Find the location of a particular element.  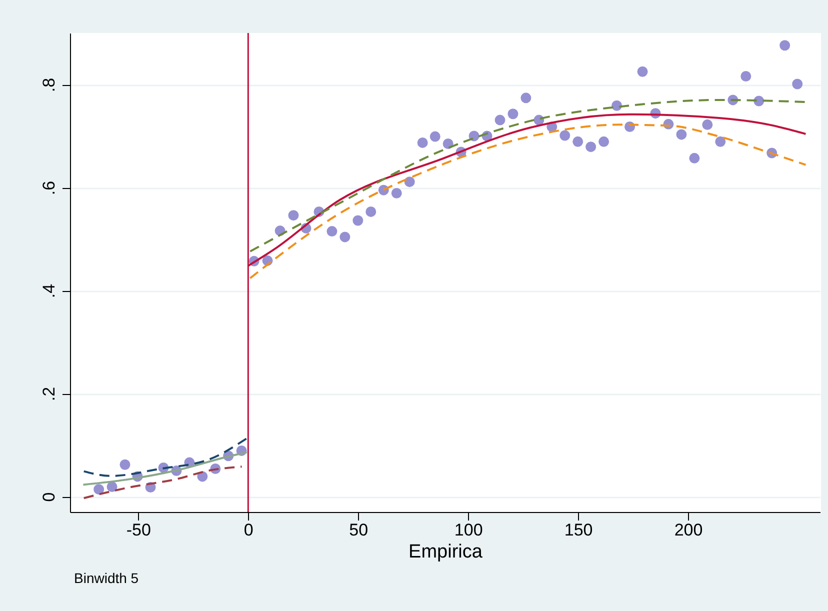

x-tick-label: 150 is located at coordinates (578, 530).